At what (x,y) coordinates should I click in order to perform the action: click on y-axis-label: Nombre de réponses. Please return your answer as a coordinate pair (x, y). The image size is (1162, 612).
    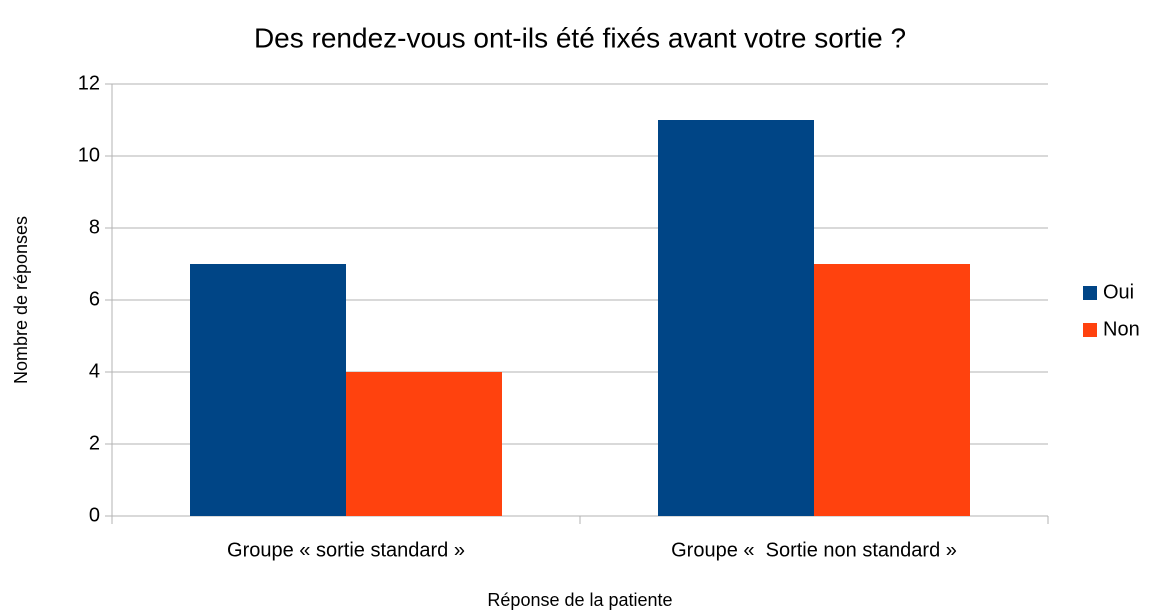
    Looking at the image, I should click on (21, 300).